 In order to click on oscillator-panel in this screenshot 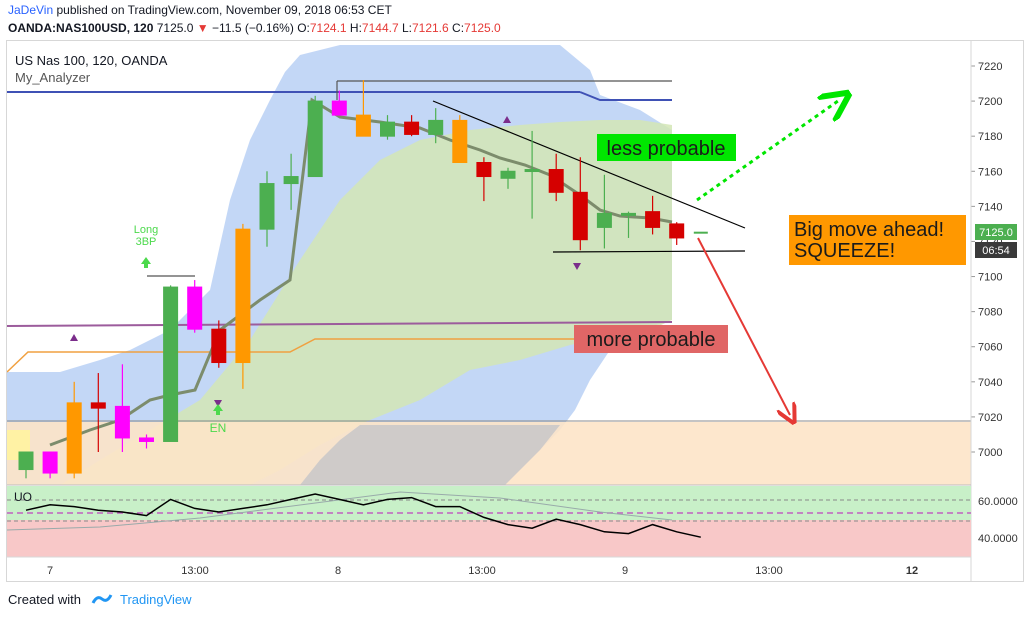, I will do `click(489, 521)`.